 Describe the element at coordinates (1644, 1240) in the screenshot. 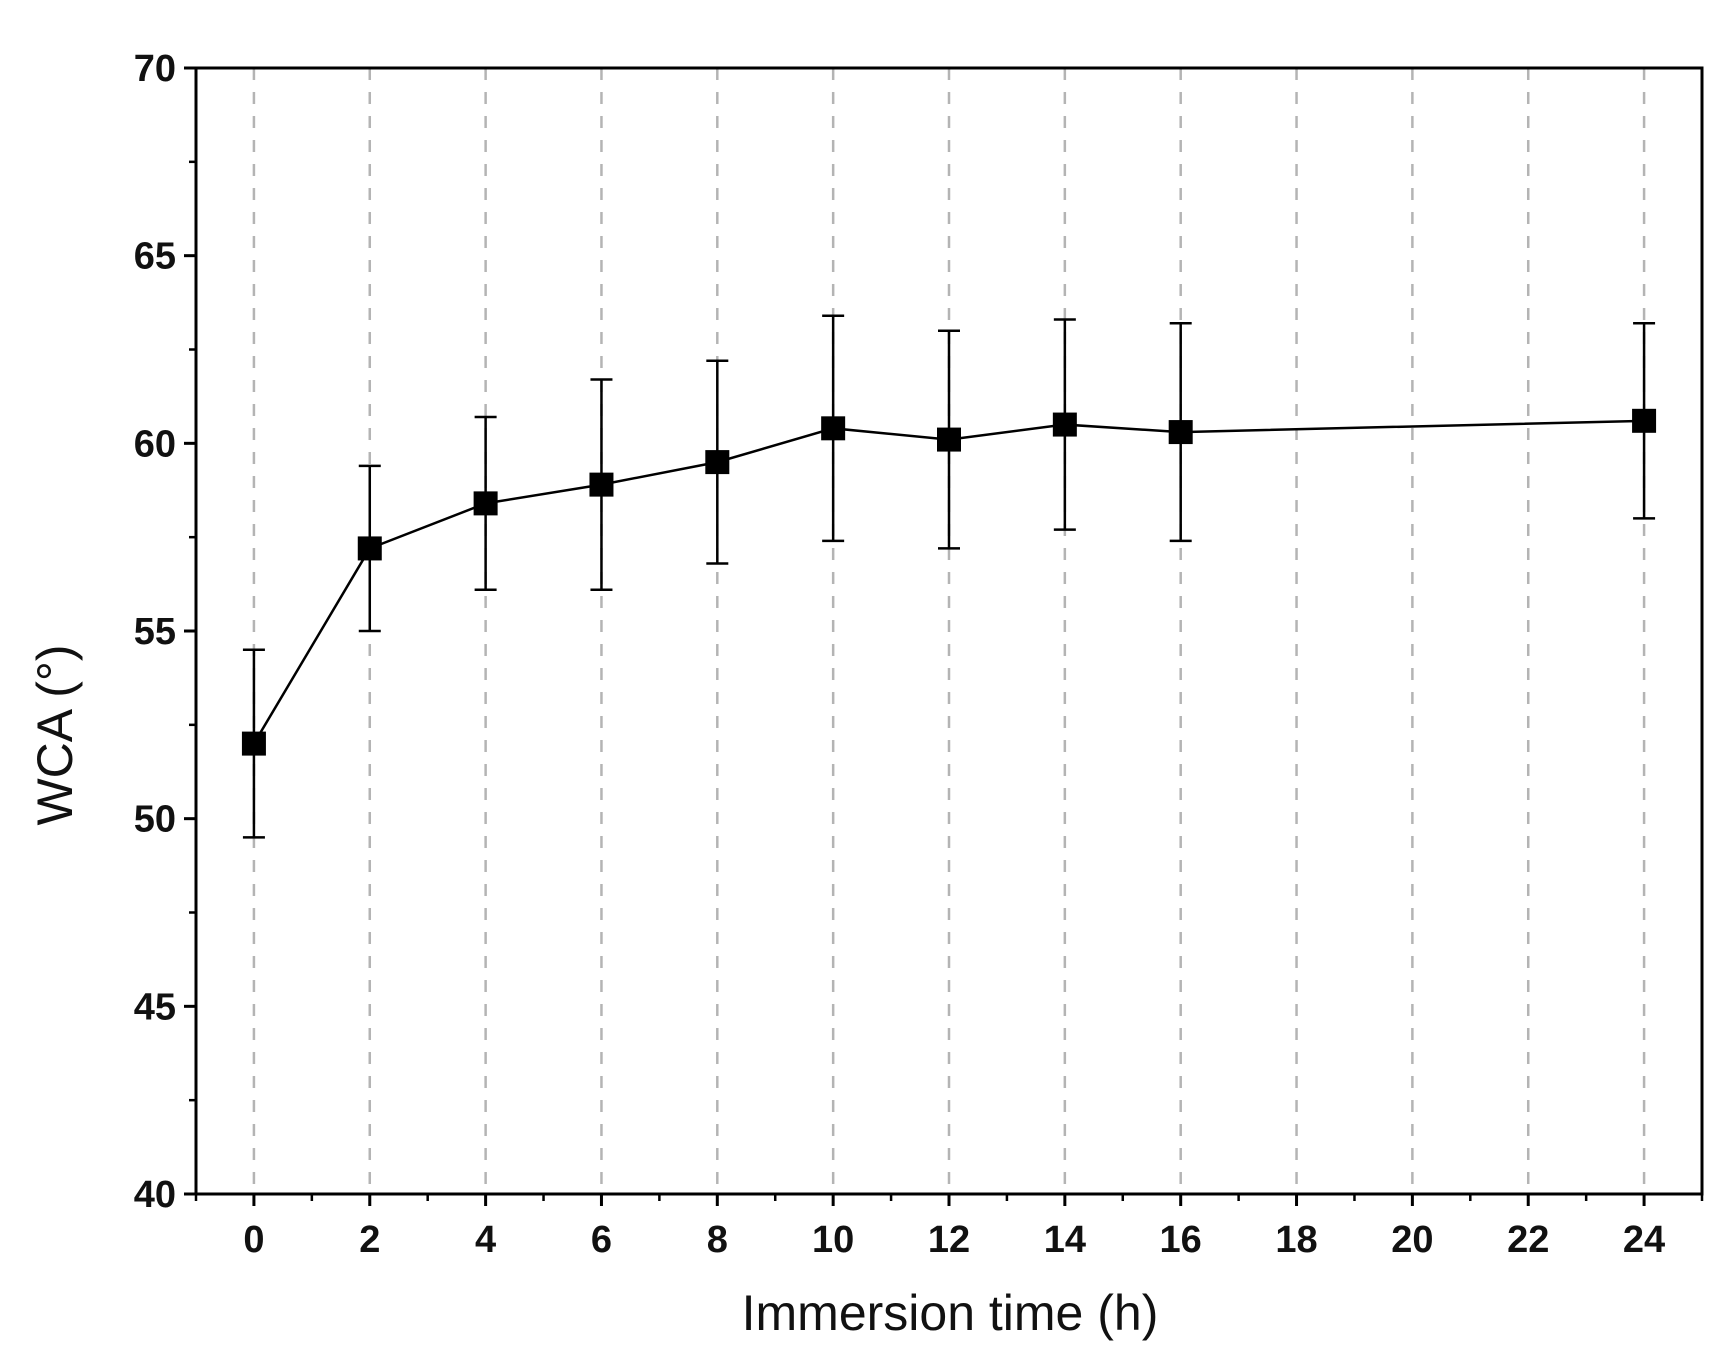

I see `x-tick-label: 24` at that location.